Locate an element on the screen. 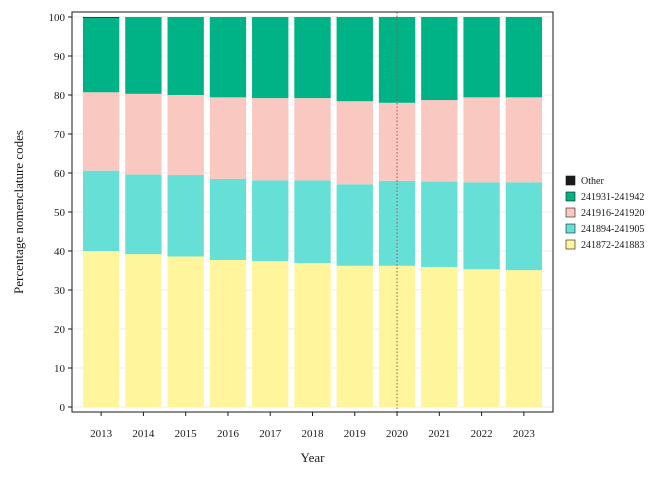 The width and height of the screenshot is (672, 480). y-axis: 0 10 20 30 40 50 60 70 80 90 100 is located at coordinates (60, 213).